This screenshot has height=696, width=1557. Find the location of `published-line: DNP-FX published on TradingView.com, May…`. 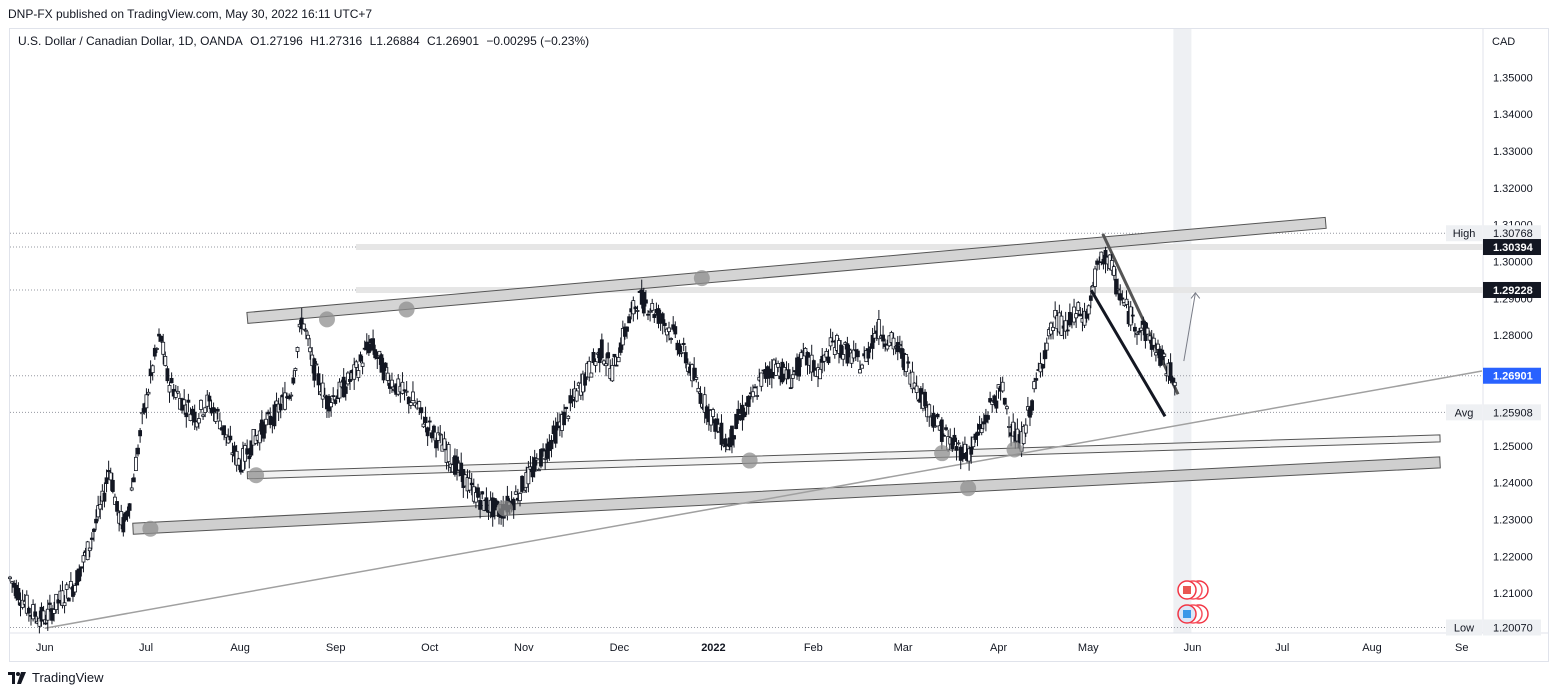

published-line: DNP-FX published on TradingView.com, May… is located at coordinates (190, 14).